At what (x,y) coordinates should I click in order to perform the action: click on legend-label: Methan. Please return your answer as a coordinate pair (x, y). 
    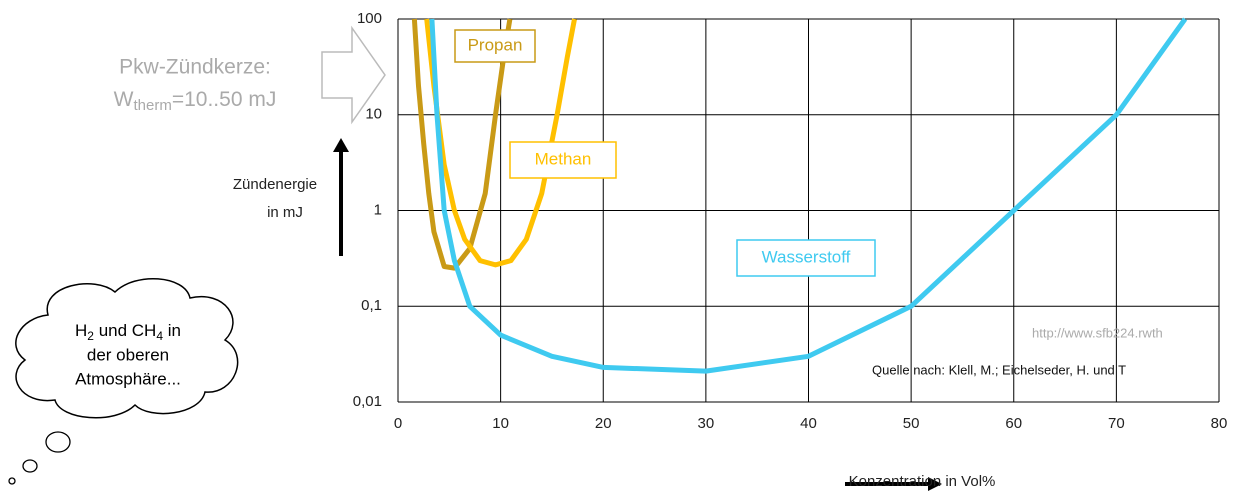
    Looking at the image, I should click on (563, 158).